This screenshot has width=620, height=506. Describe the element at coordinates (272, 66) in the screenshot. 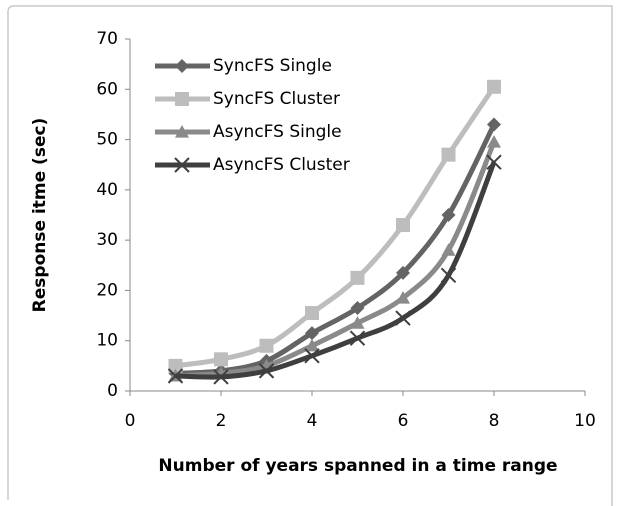

I see `legend-label: SyncFS Single` at that location.